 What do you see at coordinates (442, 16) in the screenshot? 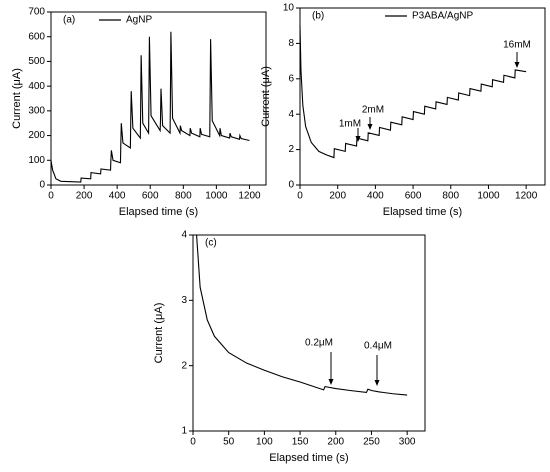
I see `legend-label: P3ABA/AgNP` at bounding box center [442, 16].